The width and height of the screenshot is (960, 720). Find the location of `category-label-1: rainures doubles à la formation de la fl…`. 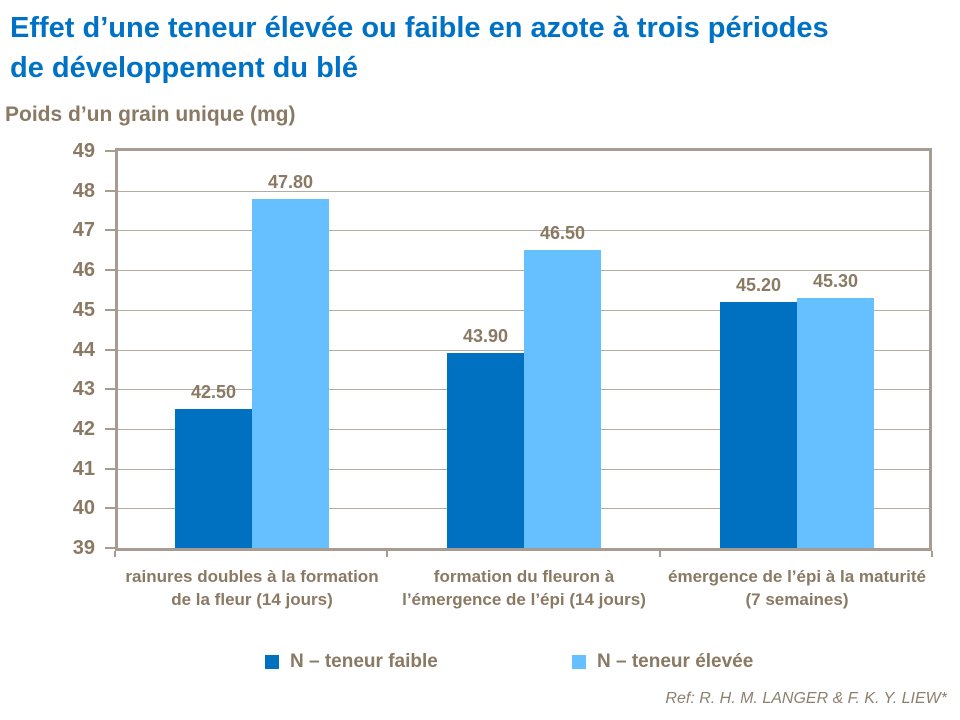

category-label-1: rainures doubles à la formation de la fl… is located at coordinates (252, 588).